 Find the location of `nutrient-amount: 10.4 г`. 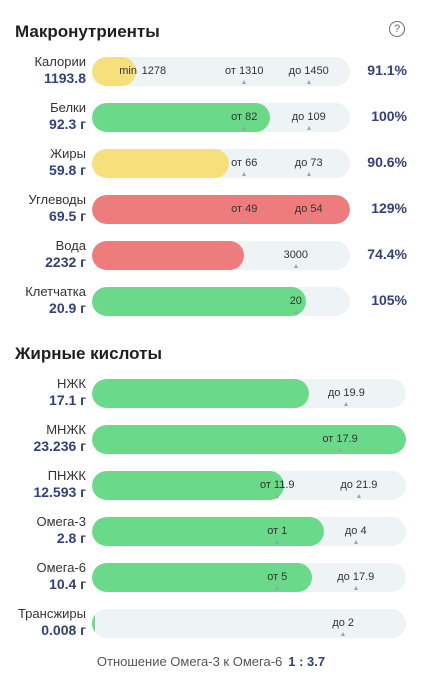

nutrient-amount: 10.4 г is located at coordinates (67, 584).